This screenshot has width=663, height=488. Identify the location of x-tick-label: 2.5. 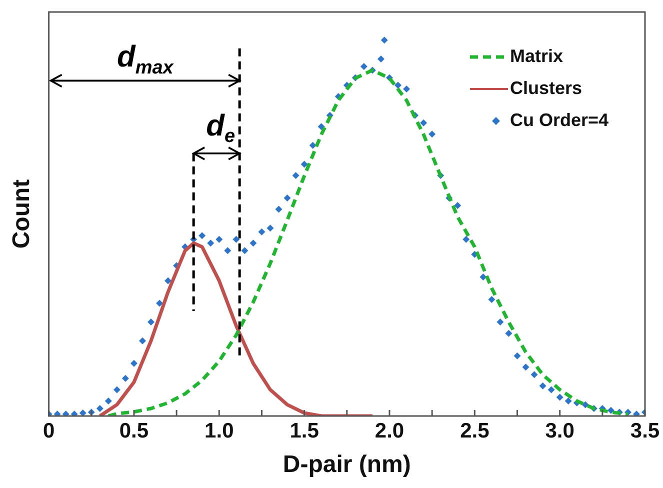
(475, 430).